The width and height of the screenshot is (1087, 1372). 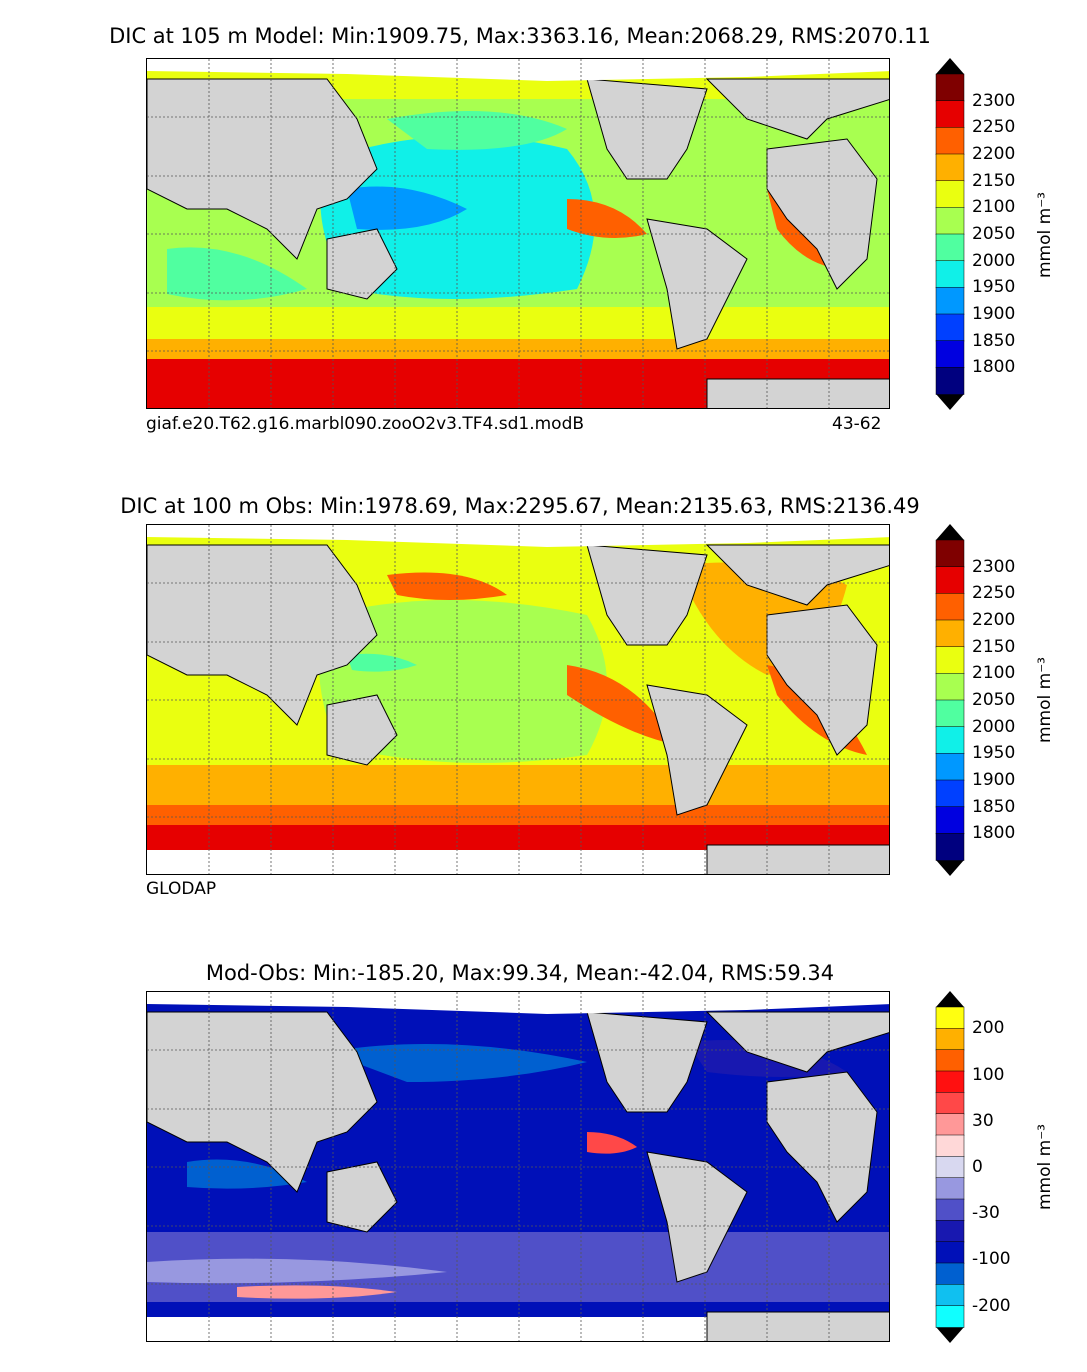 What do you see at coordinates (518, 1003) in the screenshot?
I see `diff-ice-north` at bounding box center [518, 1003].